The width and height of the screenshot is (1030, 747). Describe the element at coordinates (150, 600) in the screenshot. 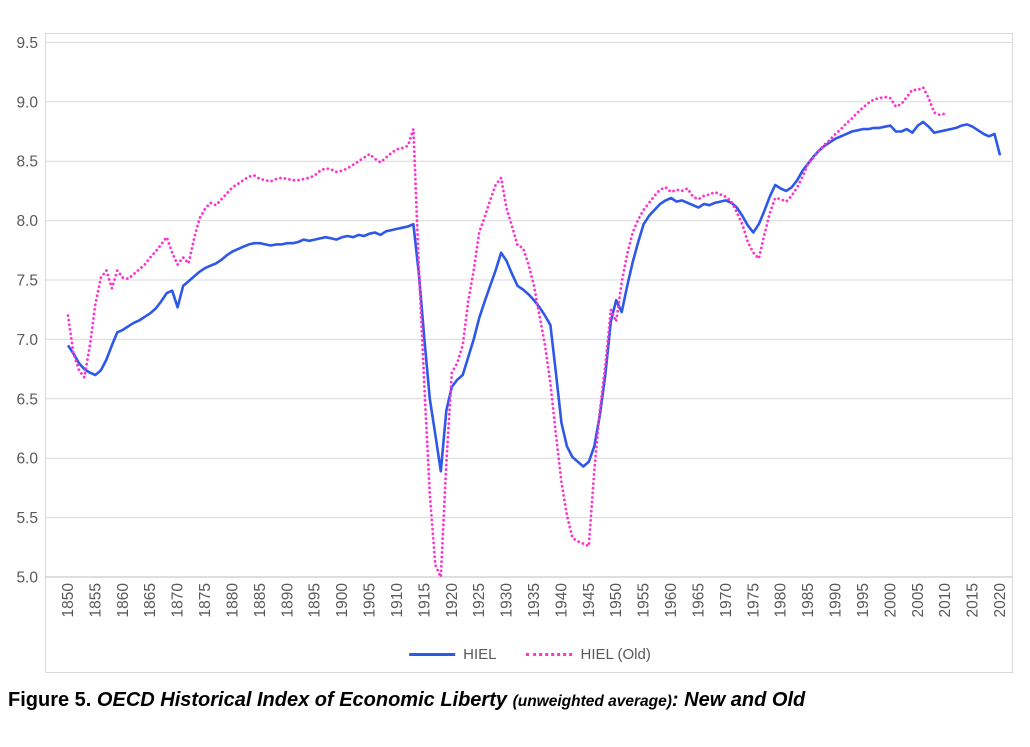

I see `x-tick-label: 1865` at that location.